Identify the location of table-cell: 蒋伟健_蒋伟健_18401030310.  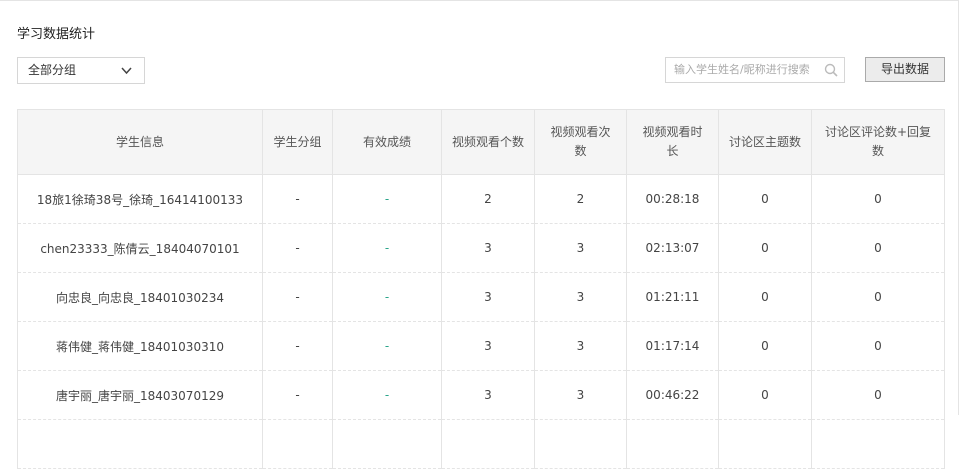
(140, 346).